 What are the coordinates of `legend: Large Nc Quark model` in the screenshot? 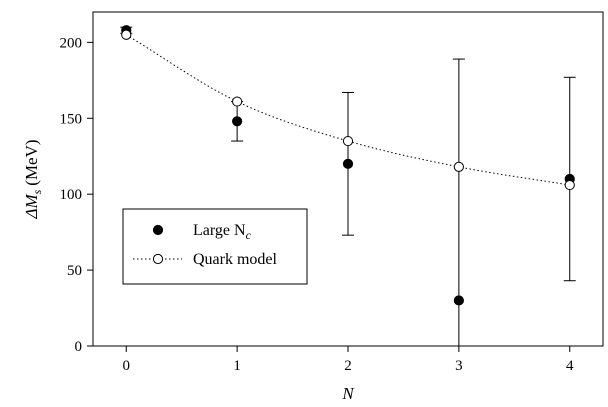 It's located at (215, 246).